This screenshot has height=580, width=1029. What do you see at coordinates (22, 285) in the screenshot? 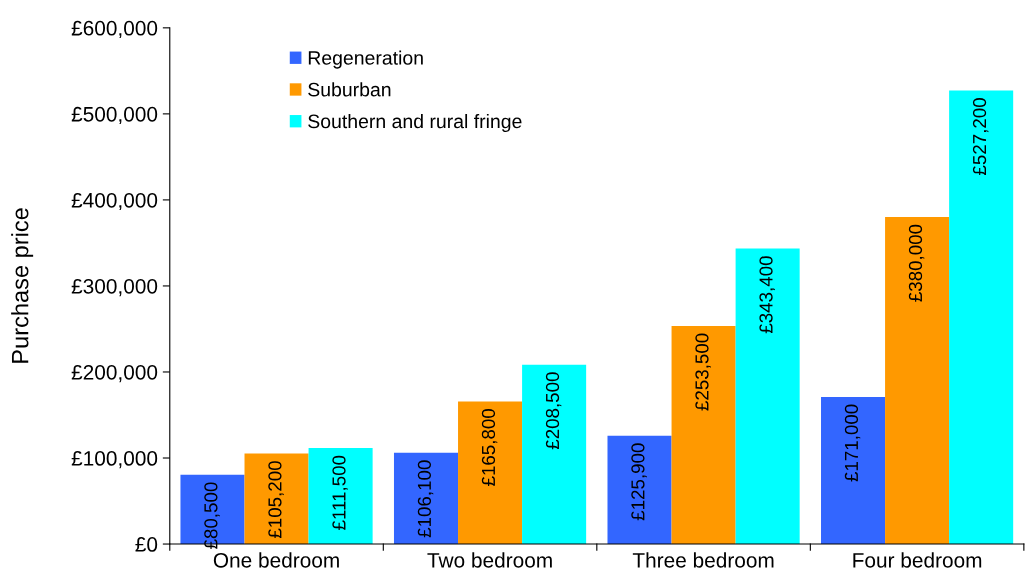
I see `y-axis-title: Purchase price` at bounding box center [22, 285].